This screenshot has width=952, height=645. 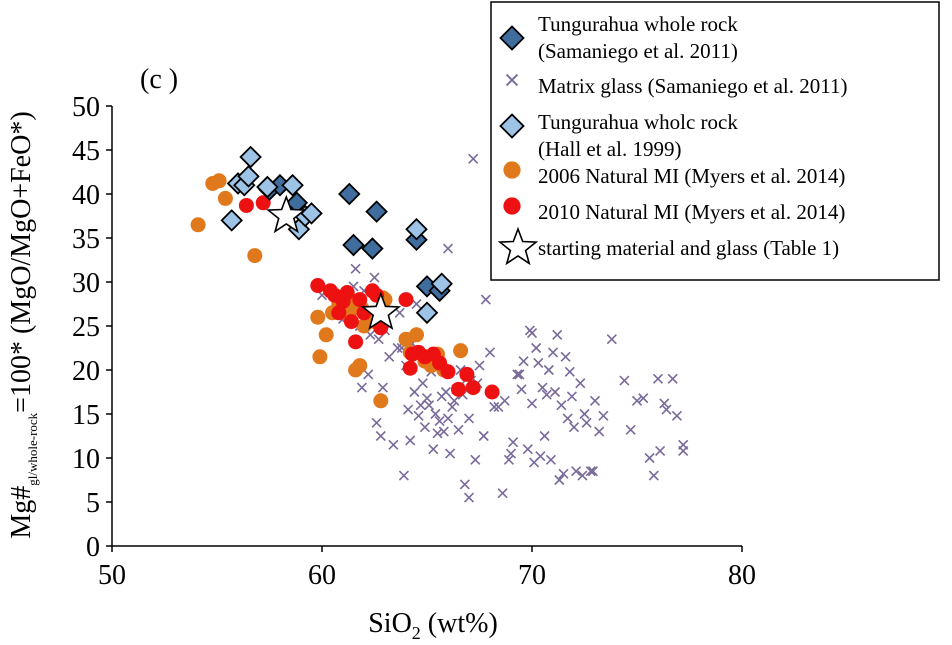 What do you see at coordinates (86, 415) in the screenshot?
I see `y-tick-label: 15` at bounding box center [86, 415].